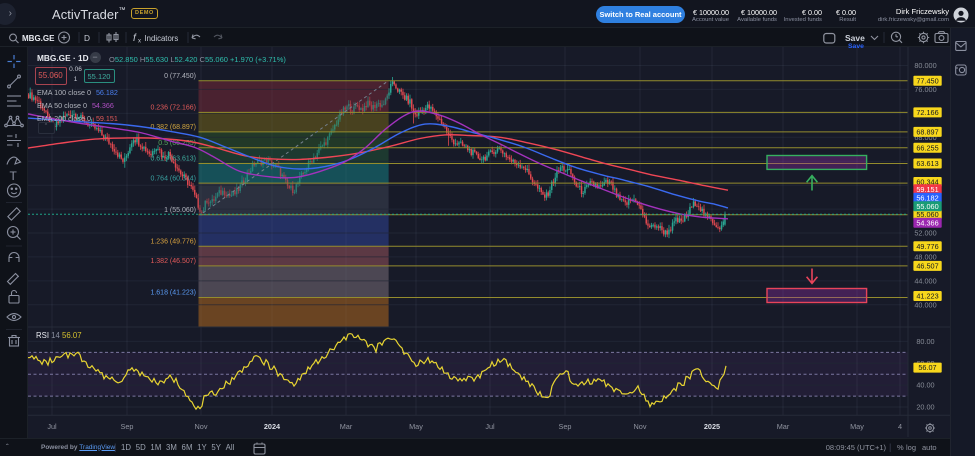  I want to click on svg-text: 48.000, so click(925, 257).